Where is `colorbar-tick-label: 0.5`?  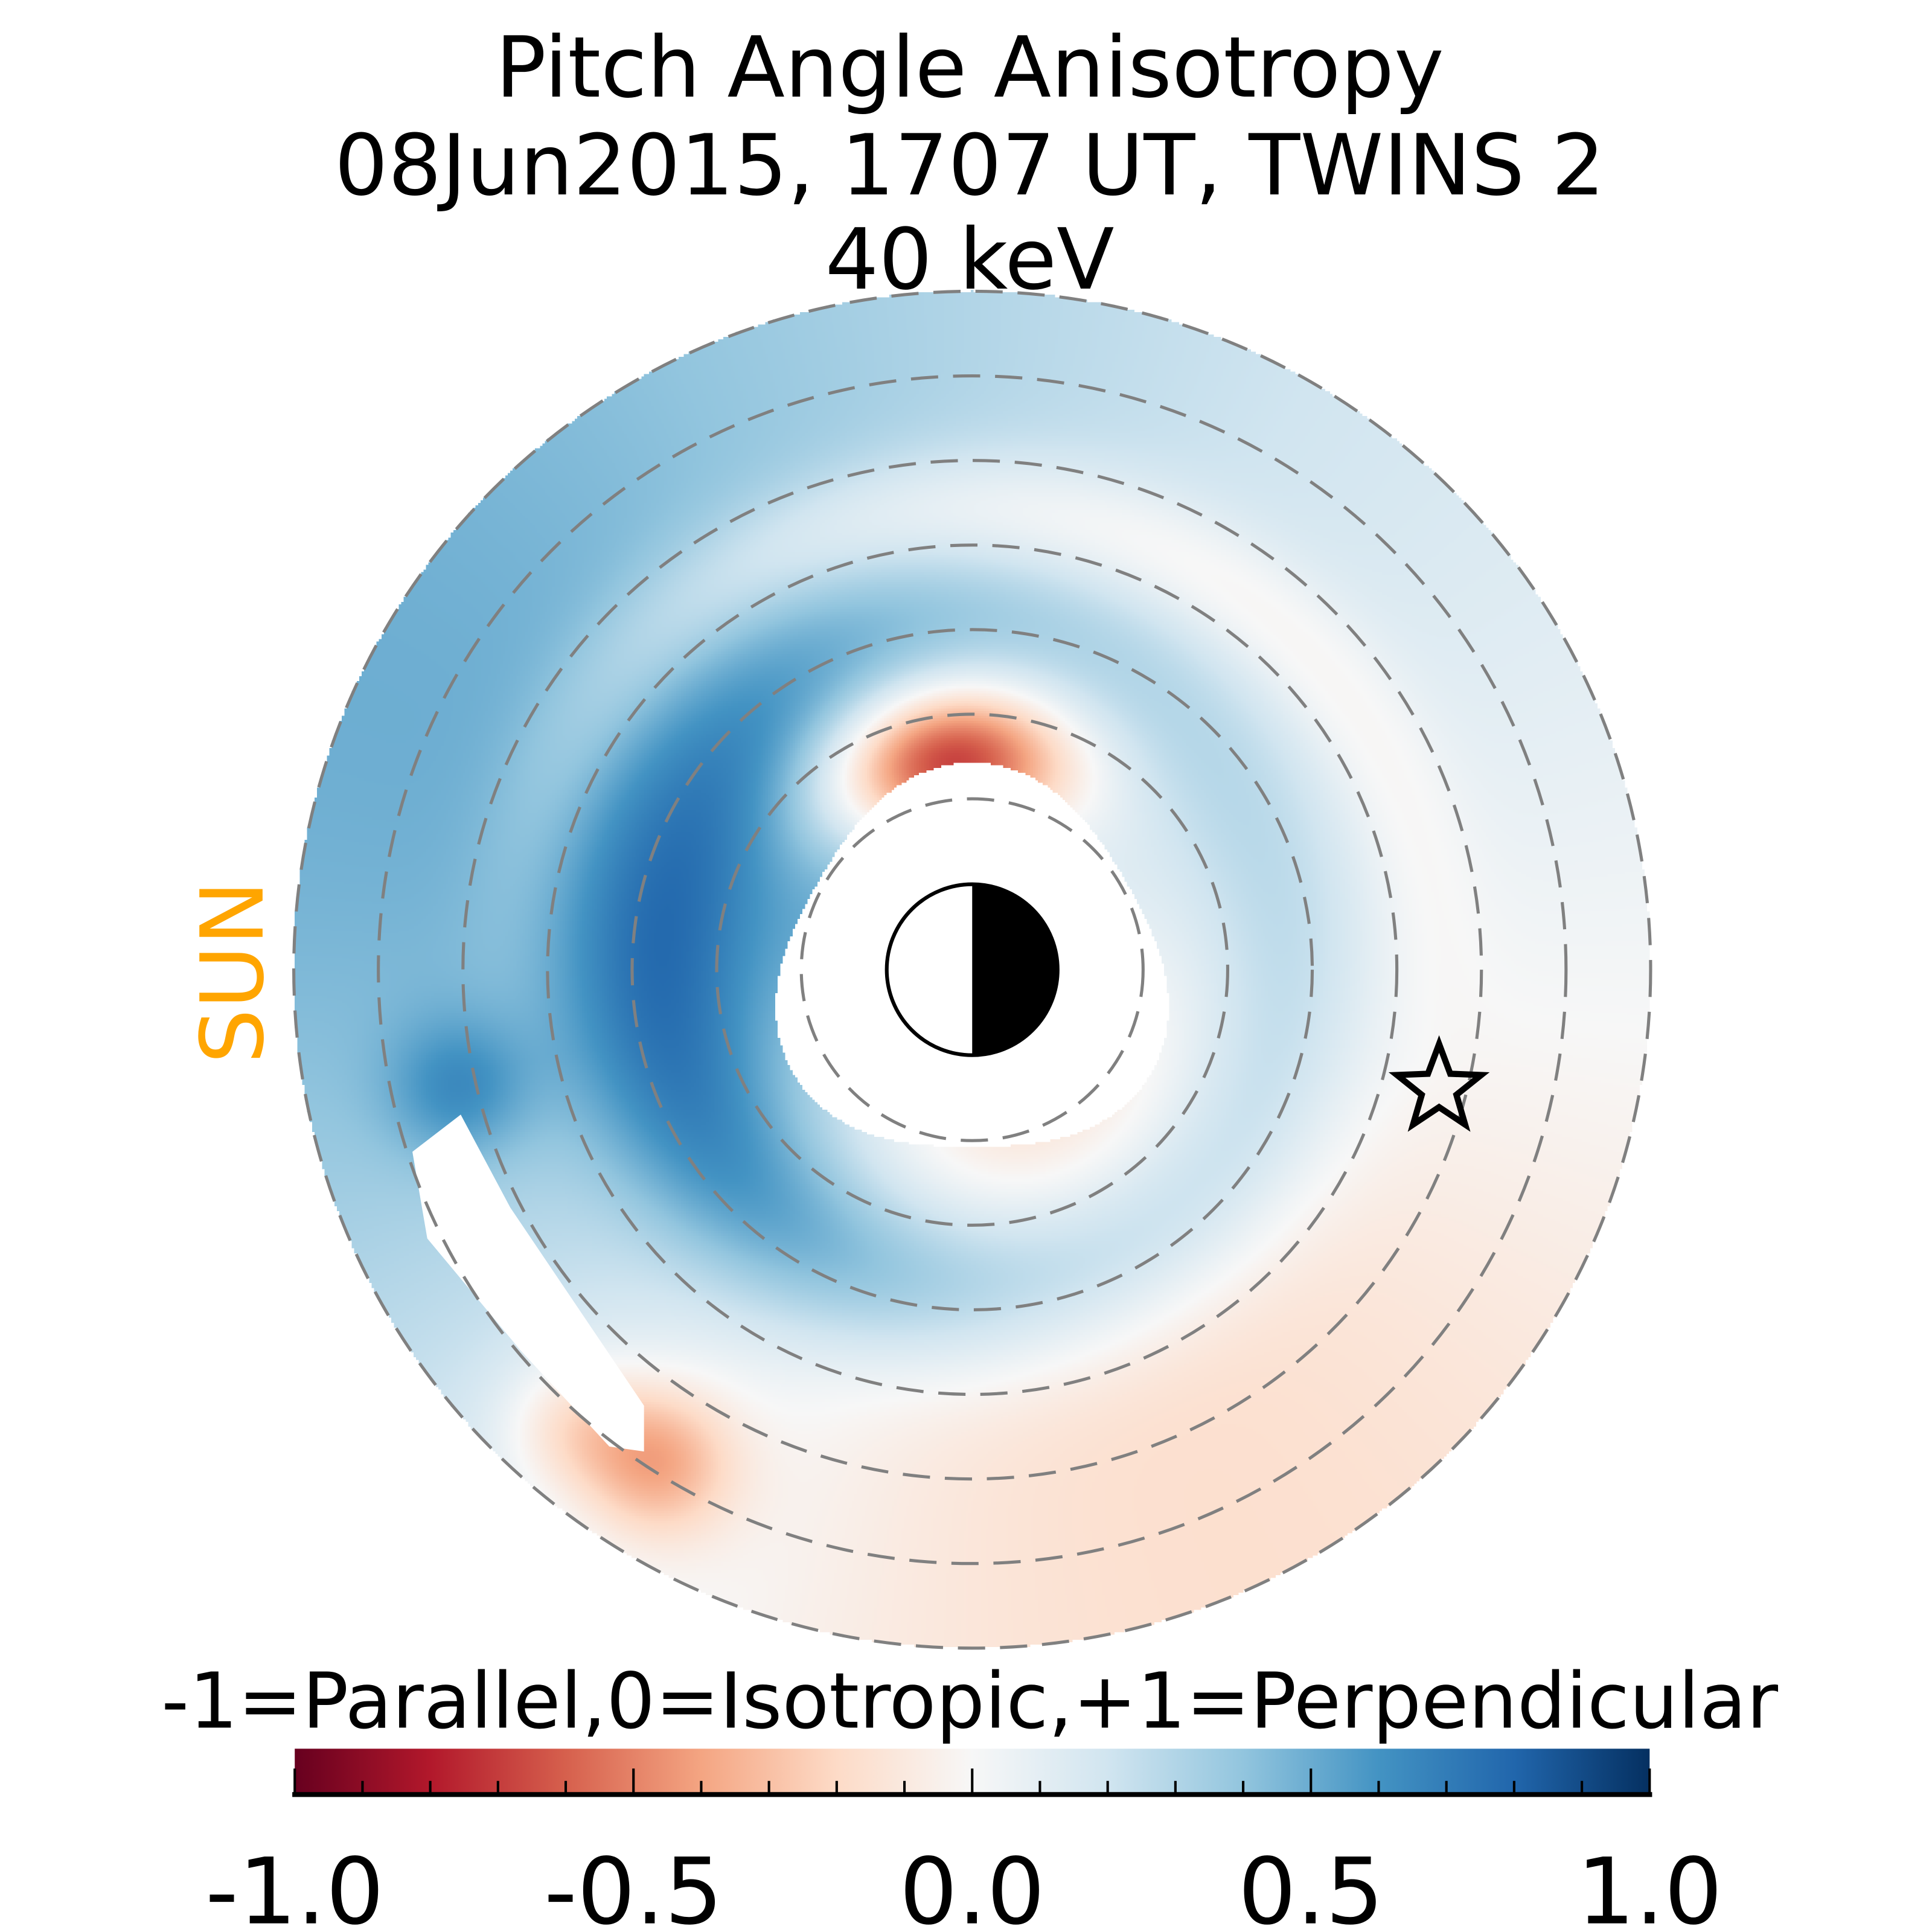 colorbar-tick-label: 0.5 is located at coordinates (1311, 1885).